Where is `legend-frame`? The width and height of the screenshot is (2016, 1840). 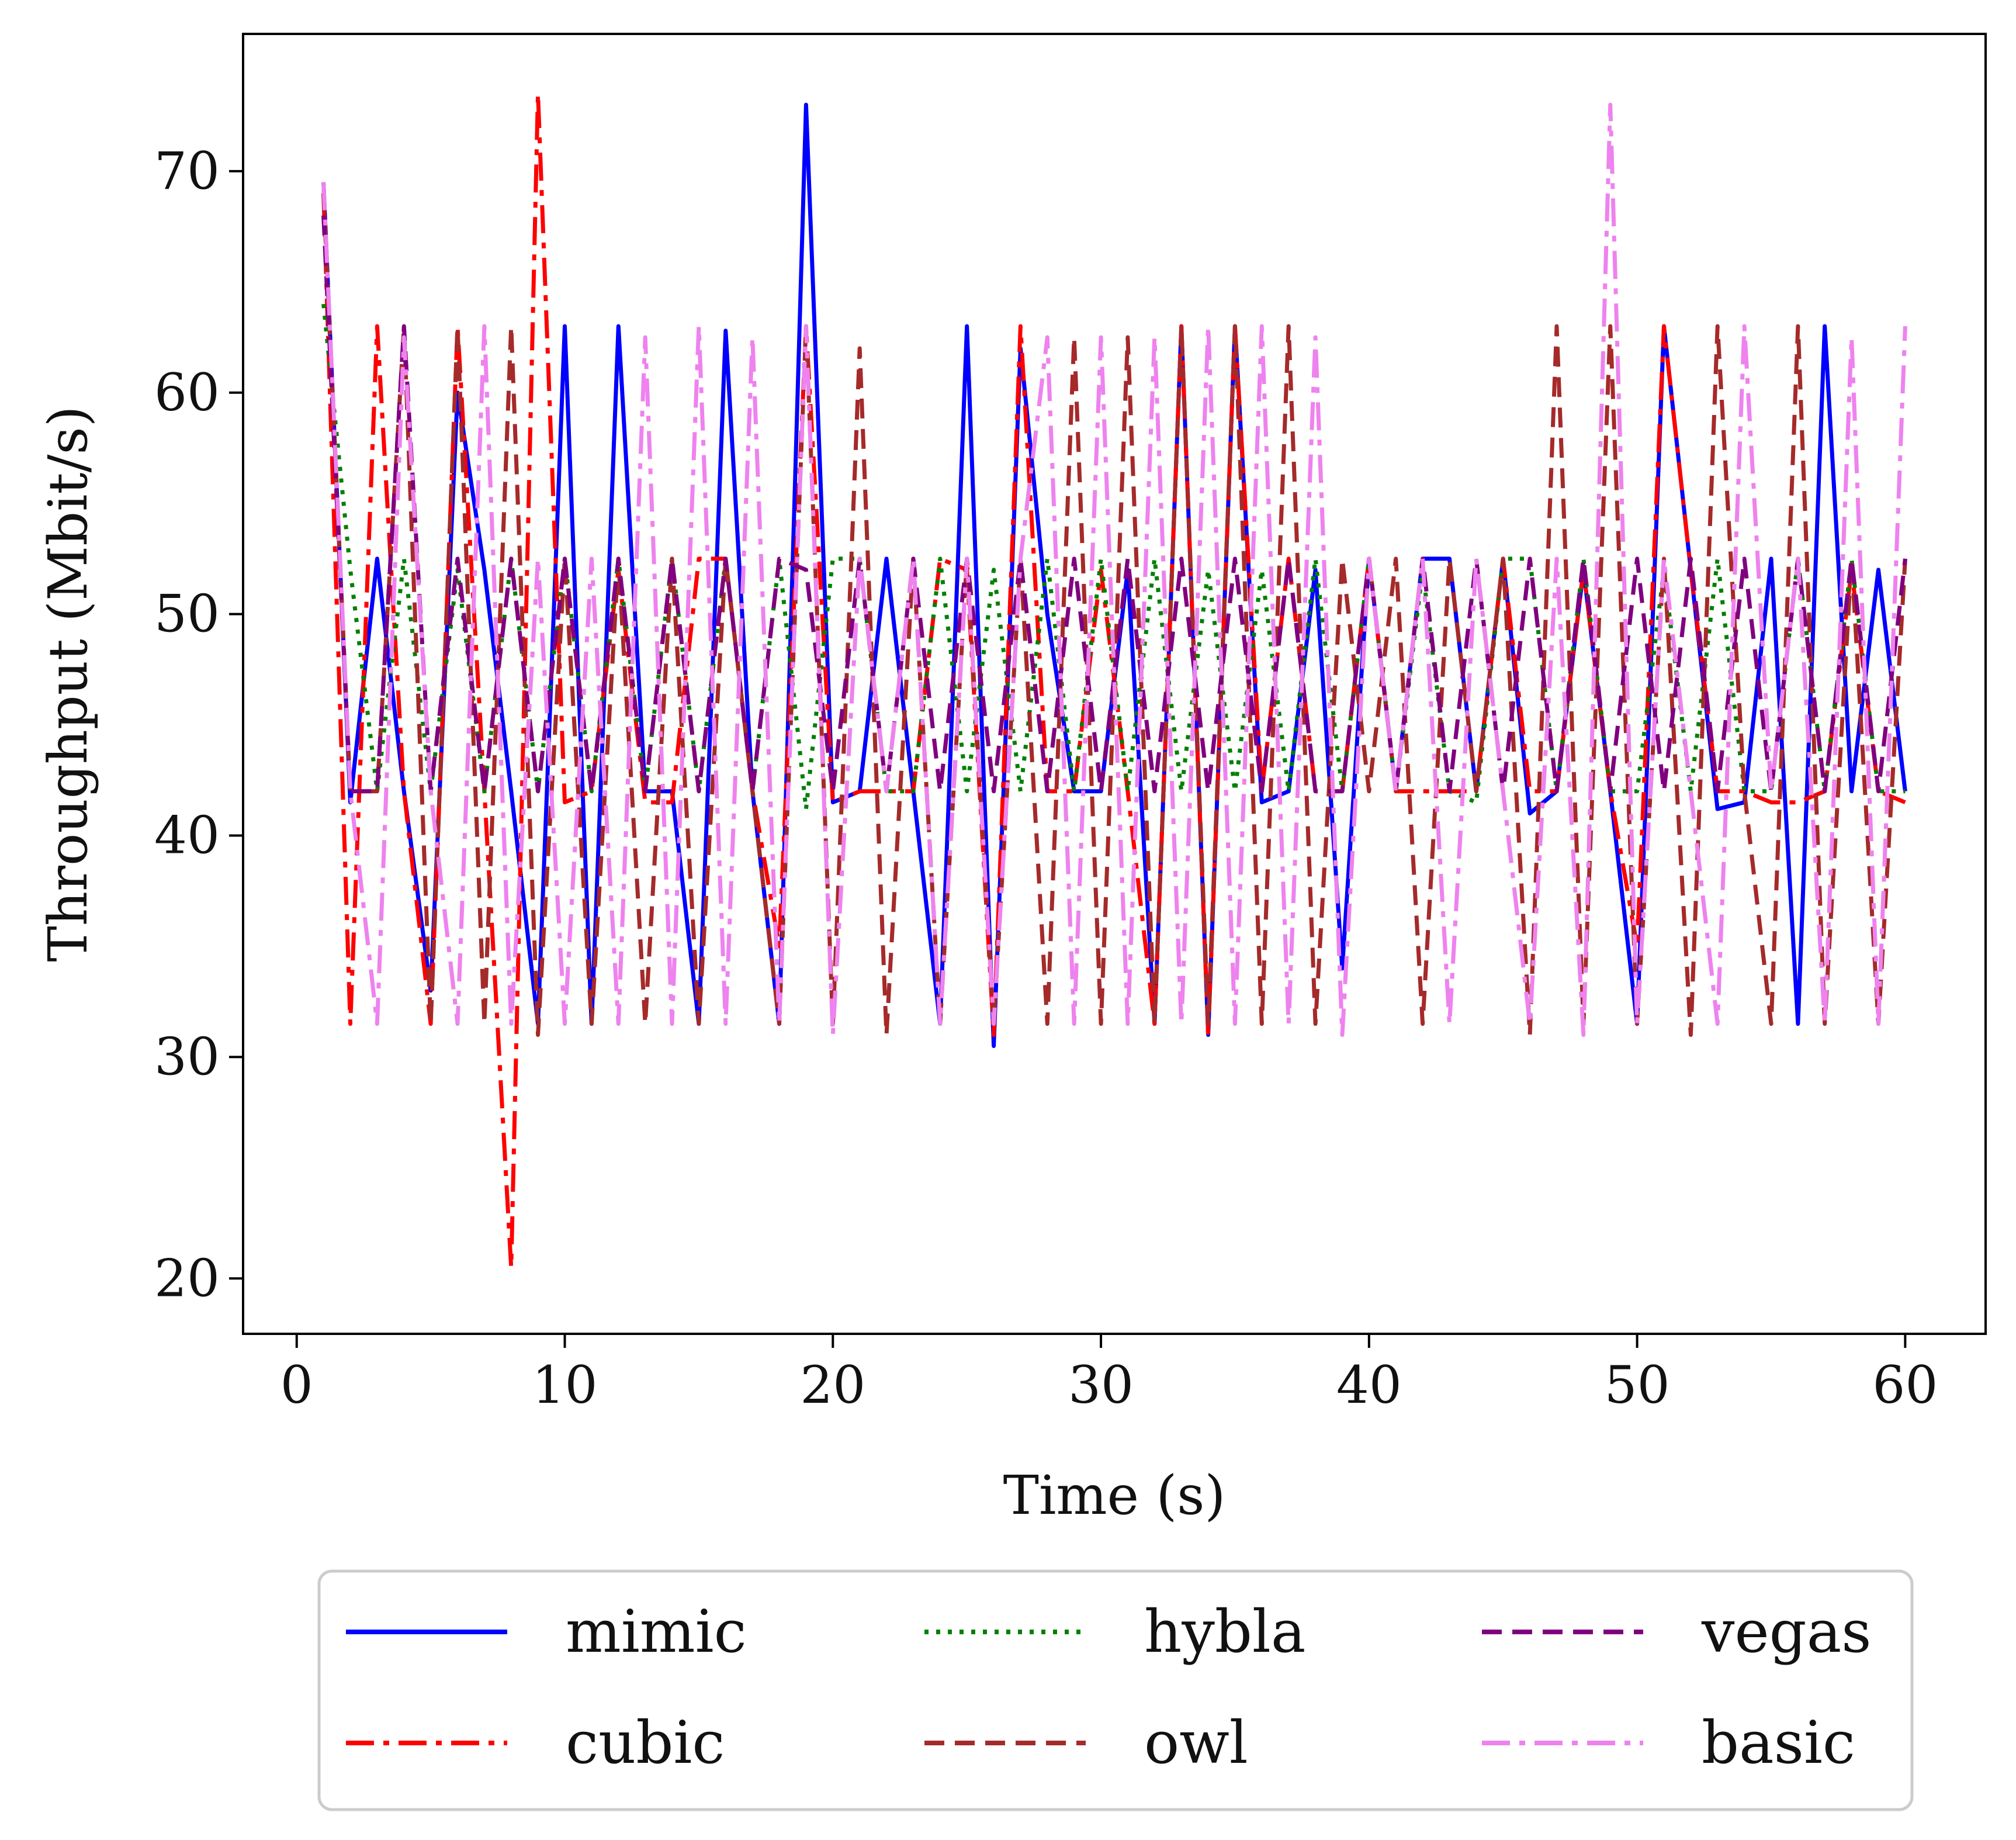 legend-frame is located at coordinates (1115, 1690).